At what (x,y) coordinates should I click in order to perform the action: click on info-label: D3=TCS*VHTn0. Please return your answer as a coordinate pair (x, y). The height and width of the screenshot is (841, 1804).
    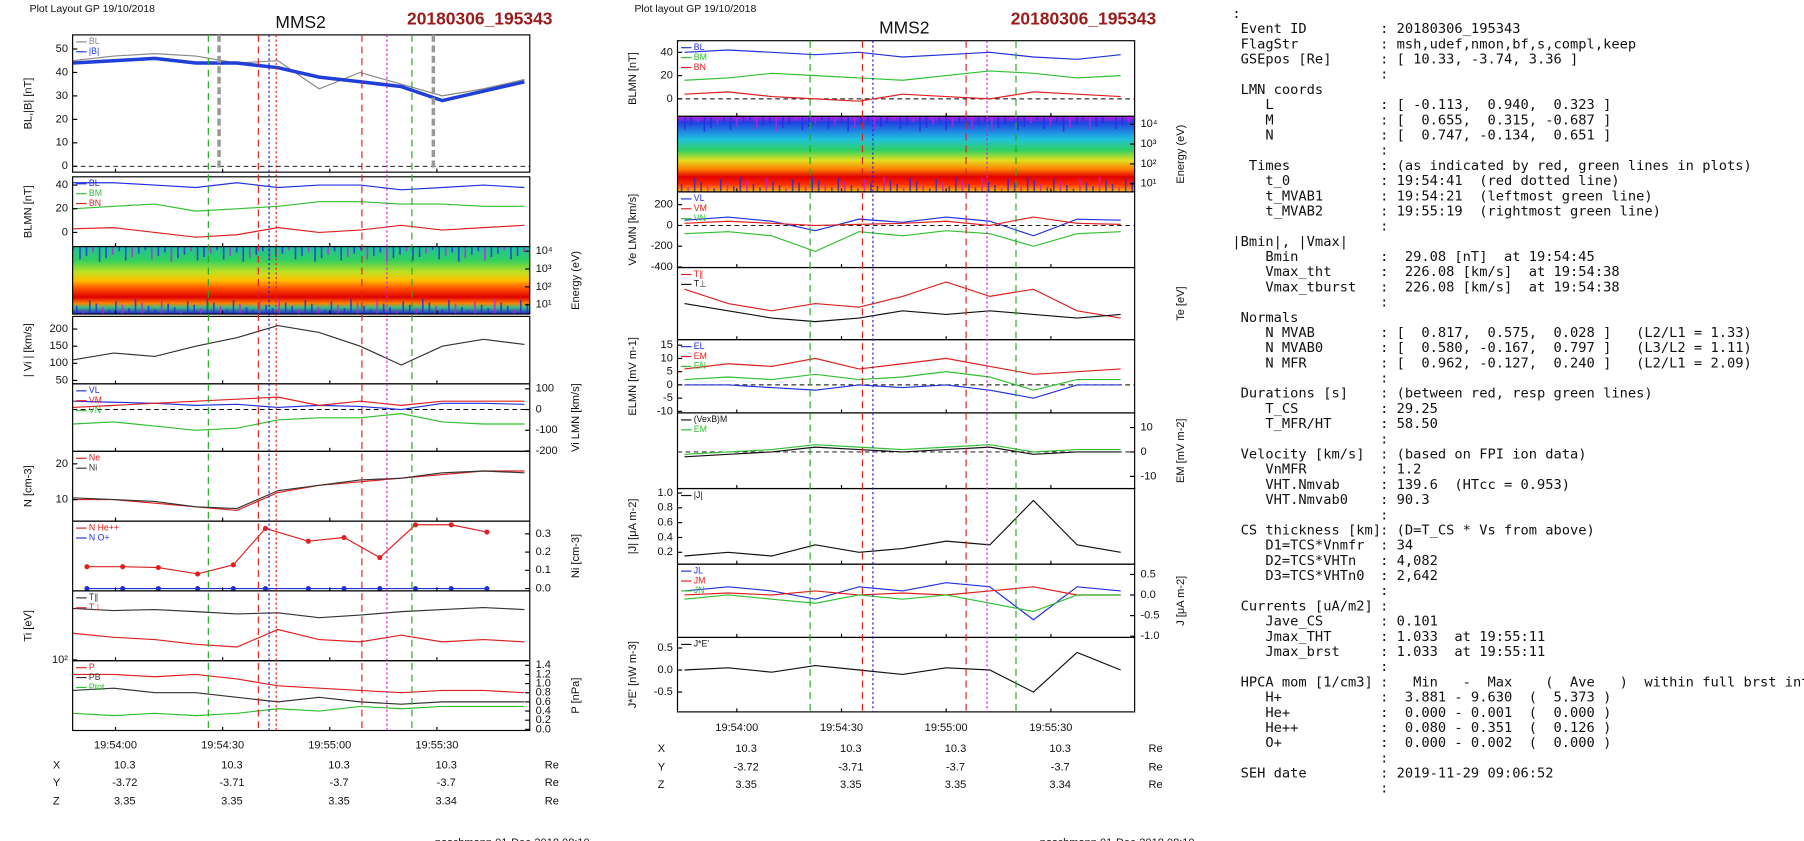
    Looking at the image, I should click on (1298, 576).